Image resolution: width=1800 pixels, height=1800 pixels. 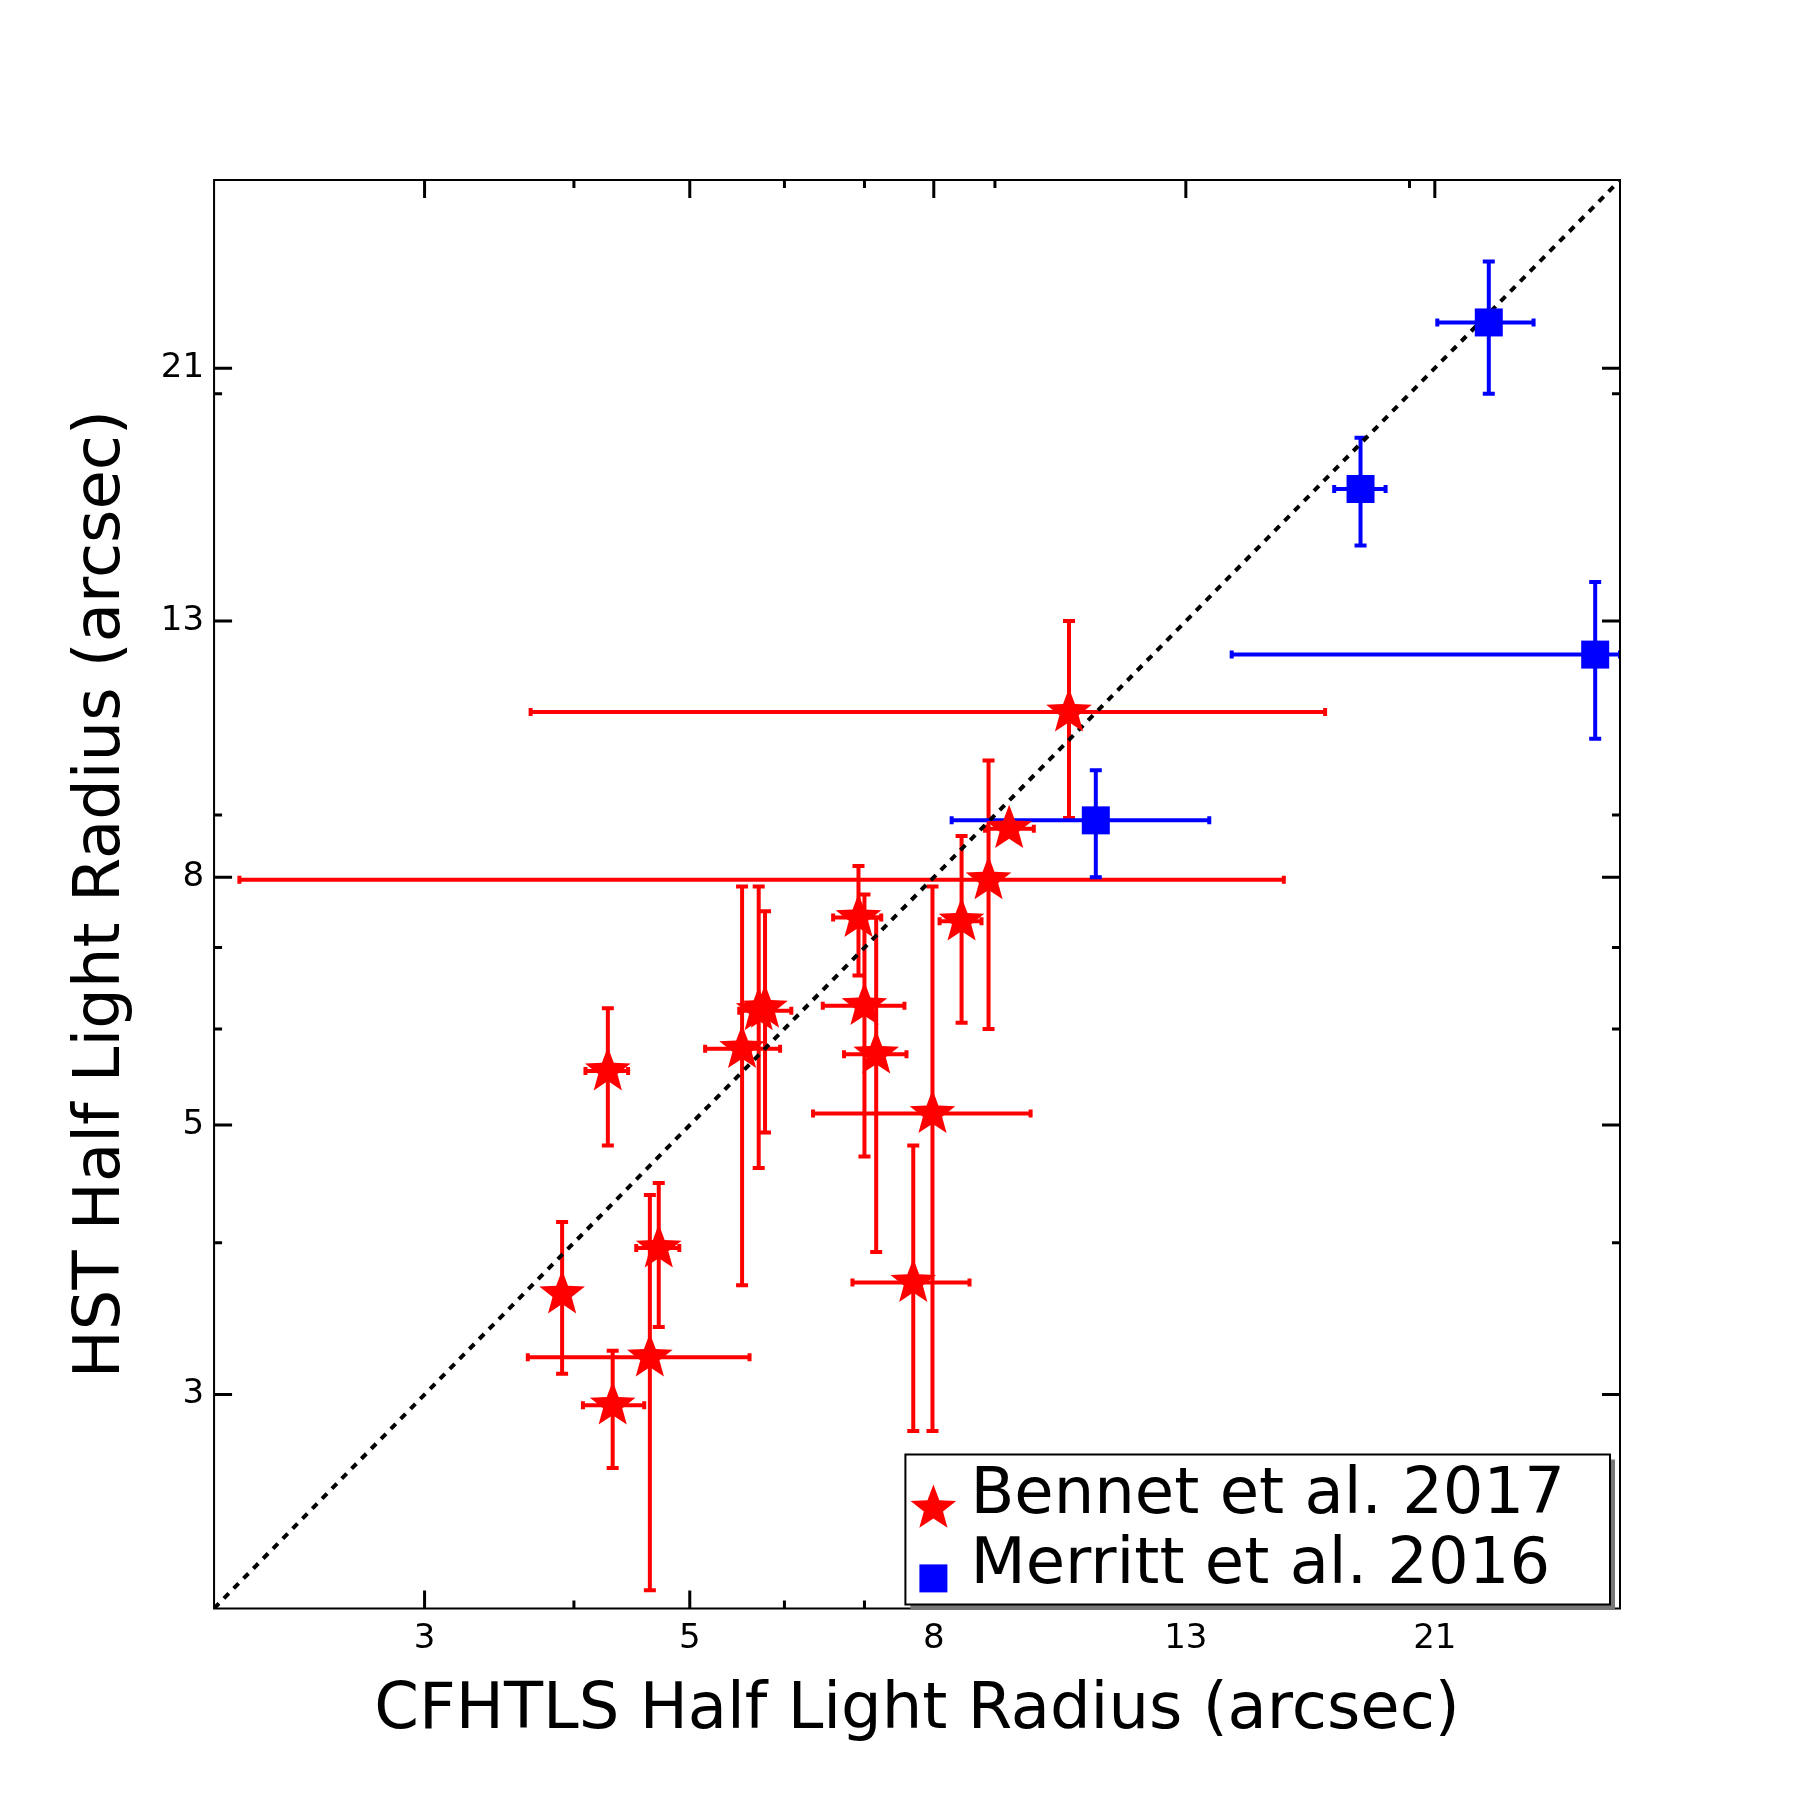 What do you see at coordinates (424, 1635) in the screenshot?
I see `x-tick-label: 3` at bounding box center [424, 1635].